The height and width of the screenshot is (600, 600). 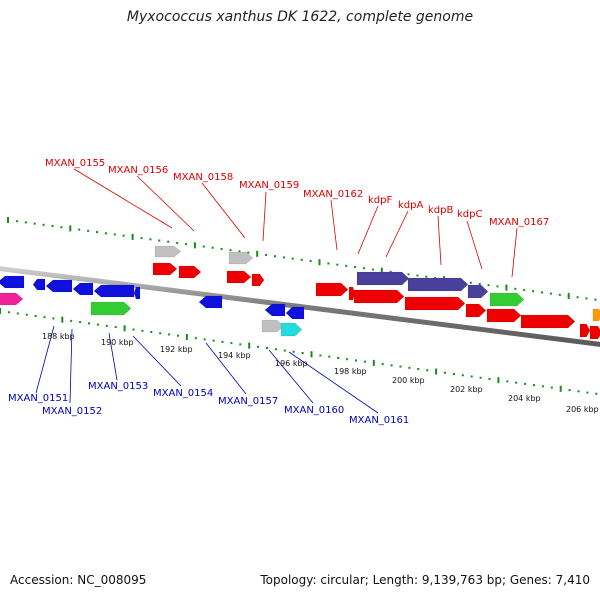 I want to click on gene-label-mxan-0151: MXAN_0151, so click(x=38, y=398).